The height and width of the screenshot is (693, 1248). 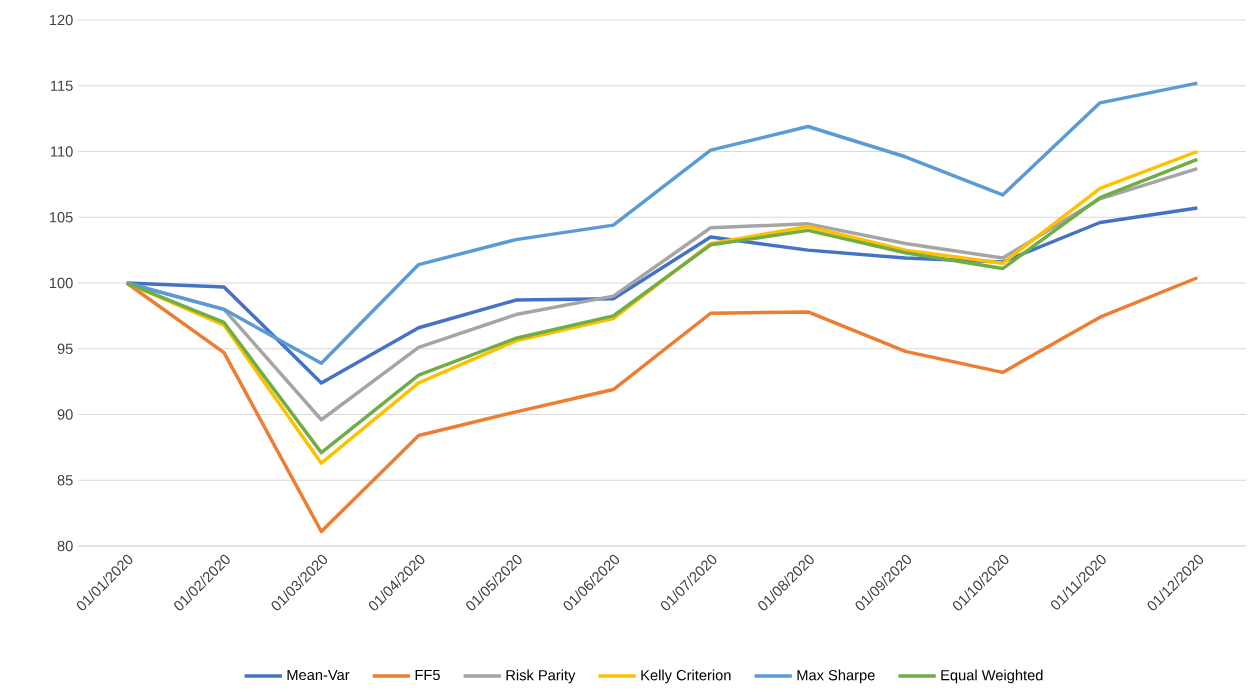 What do you see at coordinates (65, 348) in the screenshot?
I see `y-tick-label: 95` at bounding box center [65, 348].